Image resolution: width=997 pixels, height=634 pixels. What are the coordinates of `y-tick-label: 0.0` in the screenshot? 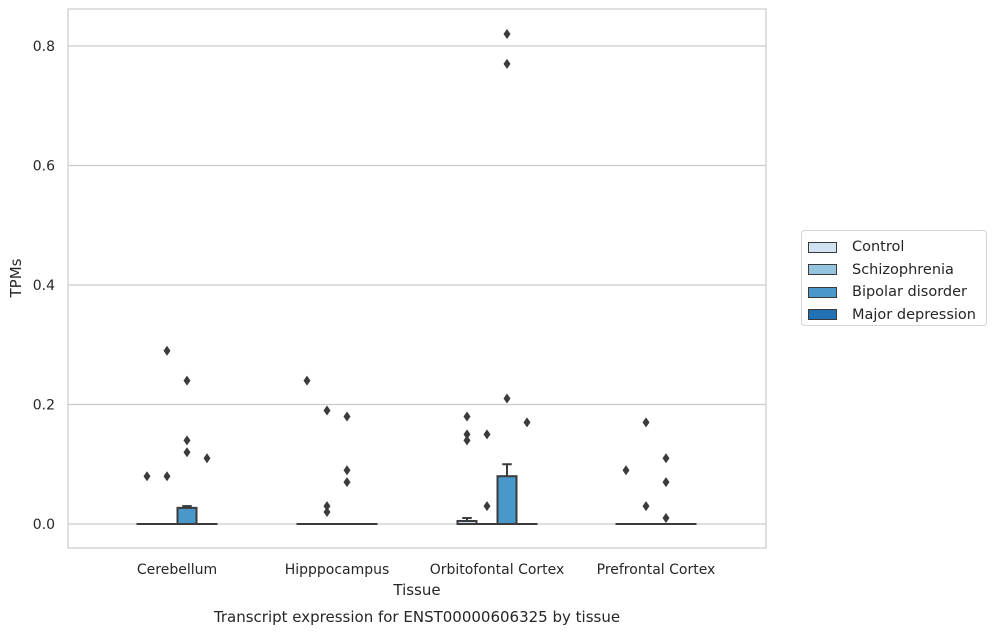 It's located at (44, 525).